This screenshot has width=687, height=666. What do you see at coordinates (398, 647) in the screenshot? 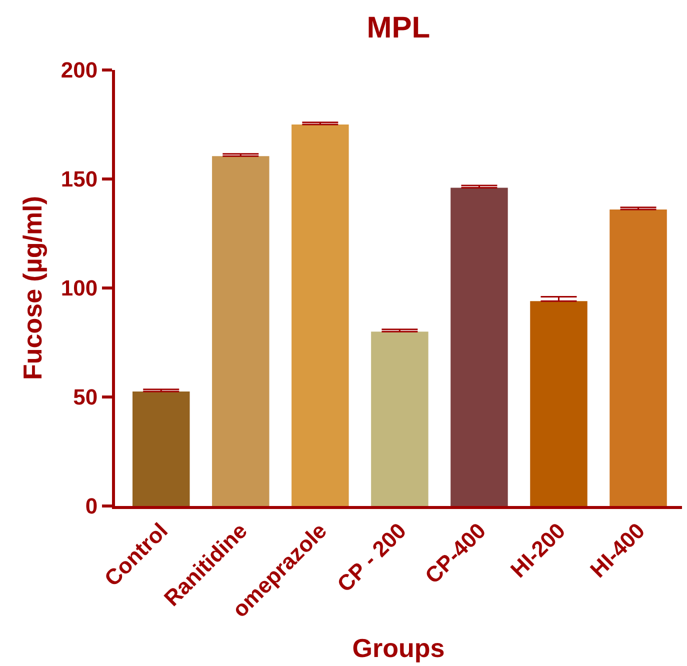
I see `x-axis-title: Groups` at bounding box center [398, 647].